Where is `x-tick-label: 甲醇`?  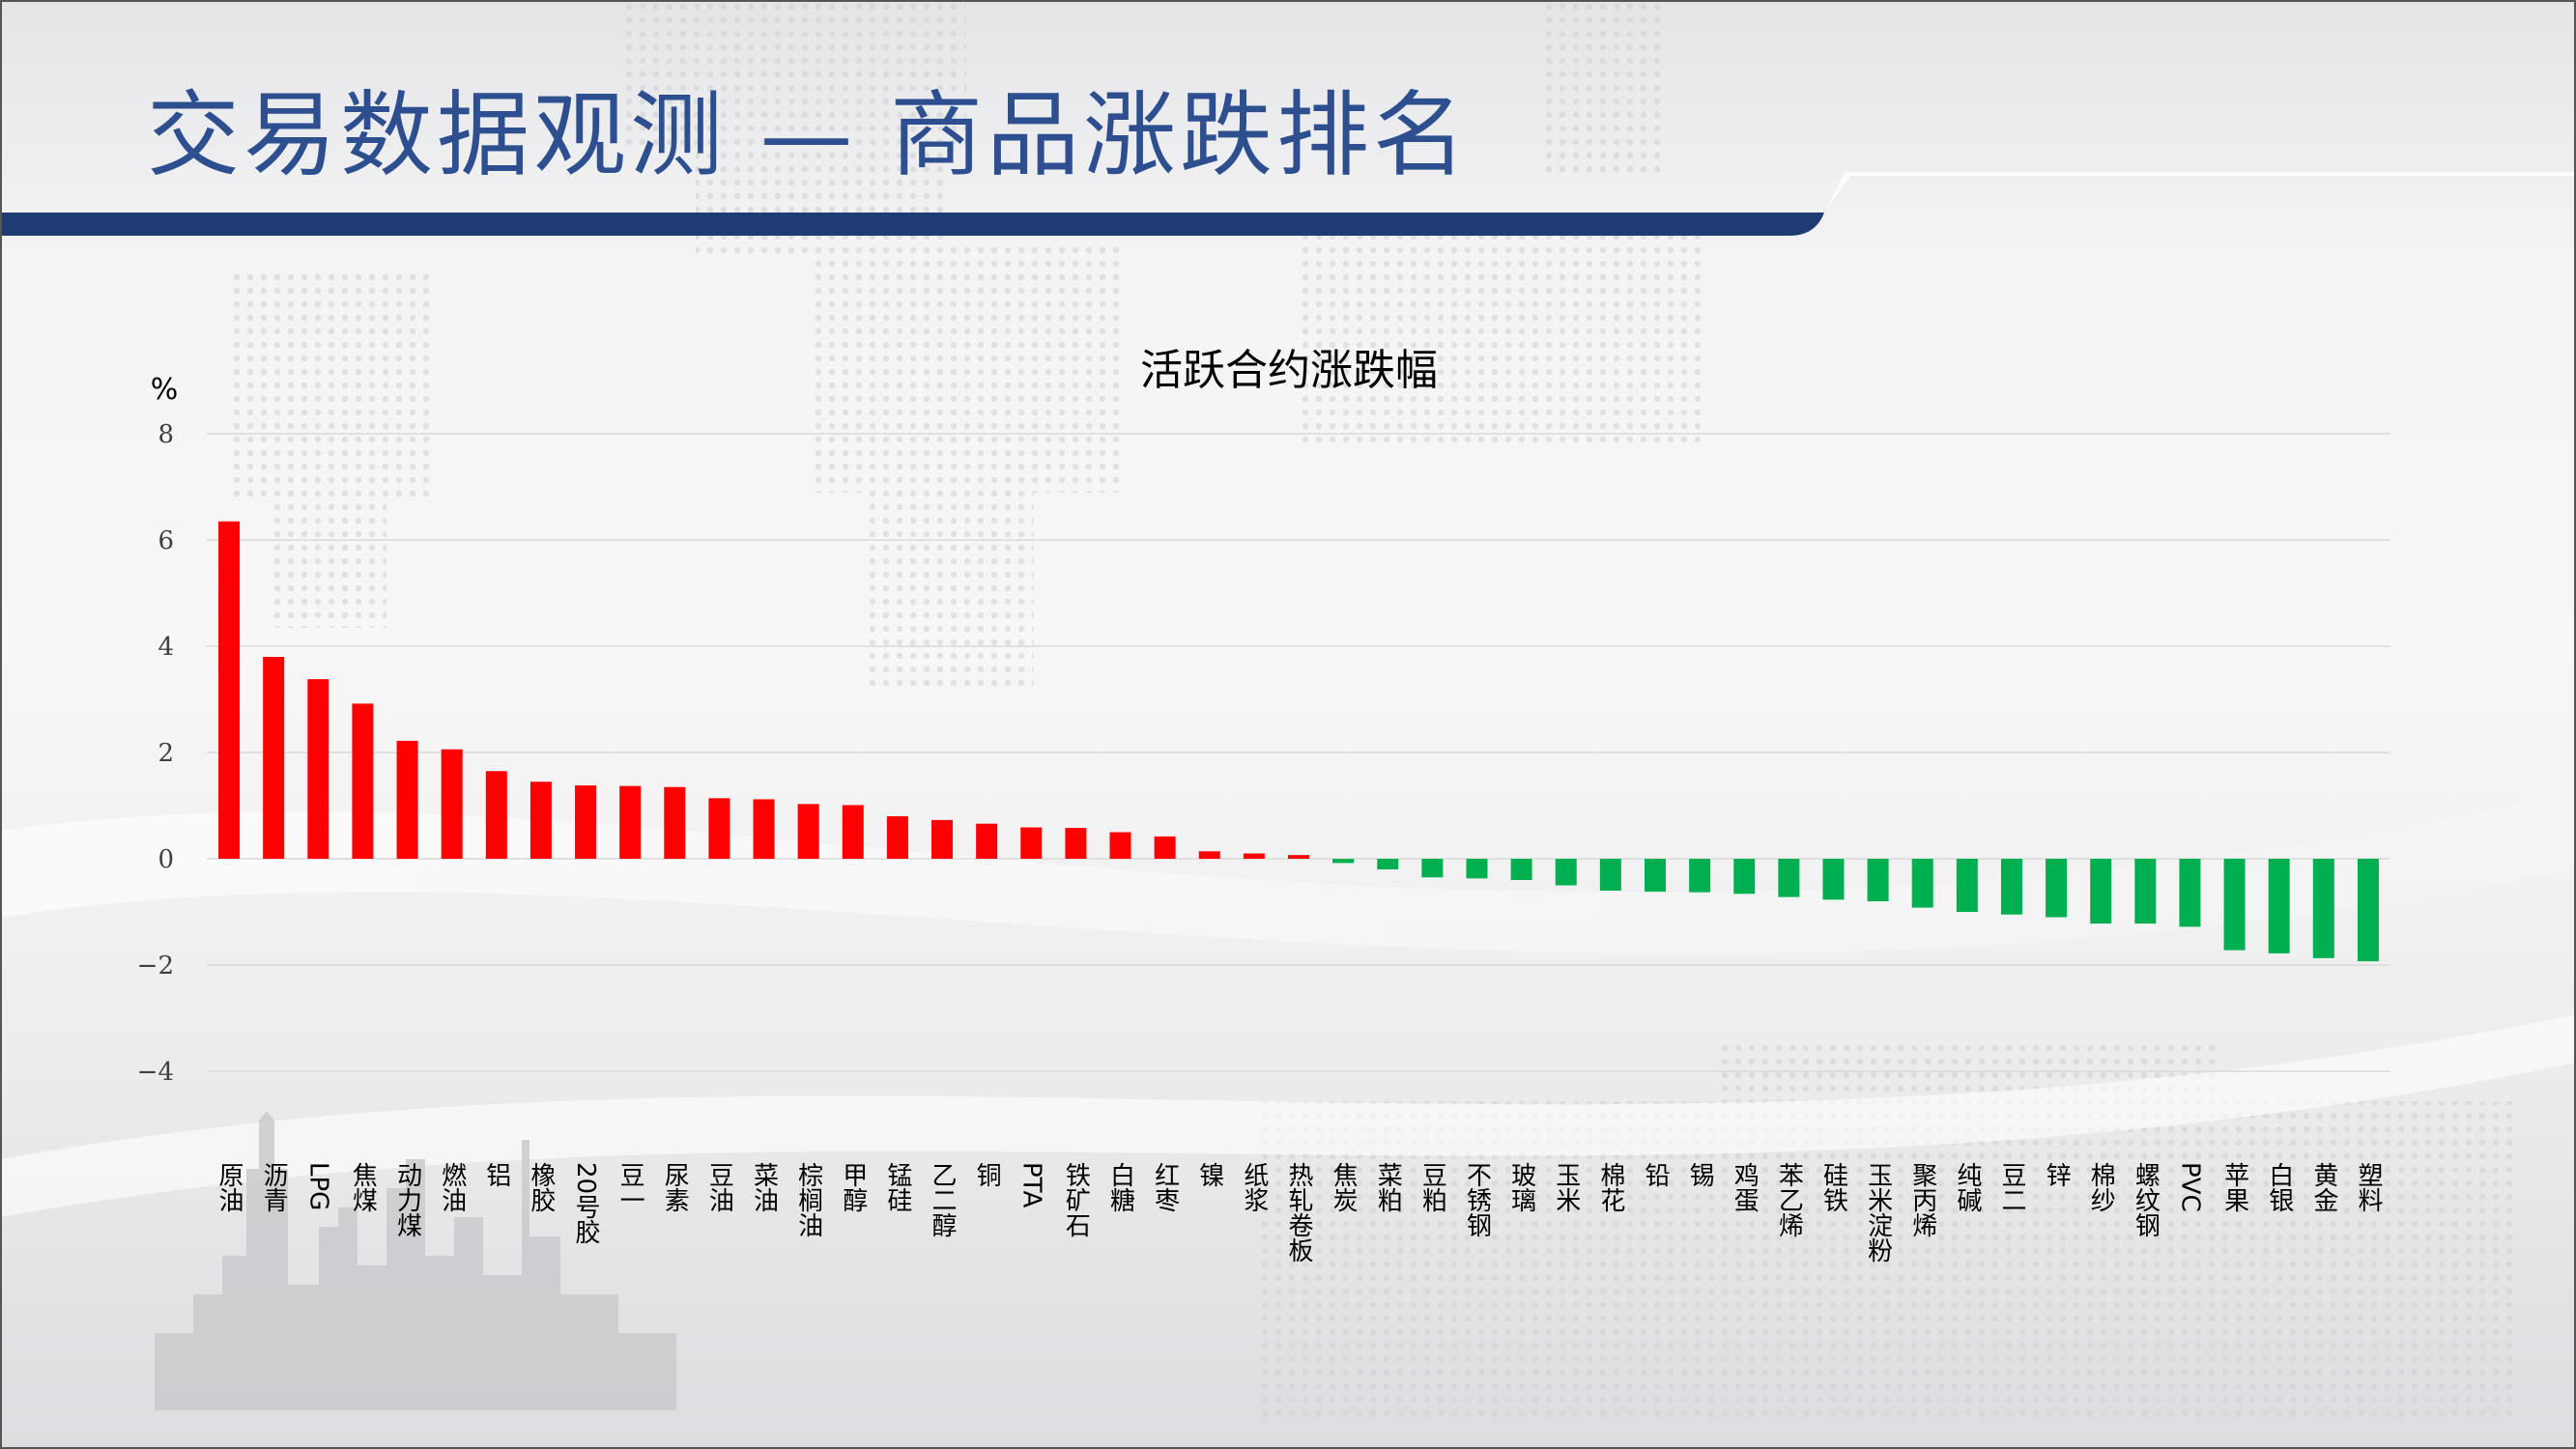 x-tick-label: 甲醇 is located at coordinates (854, 1187).